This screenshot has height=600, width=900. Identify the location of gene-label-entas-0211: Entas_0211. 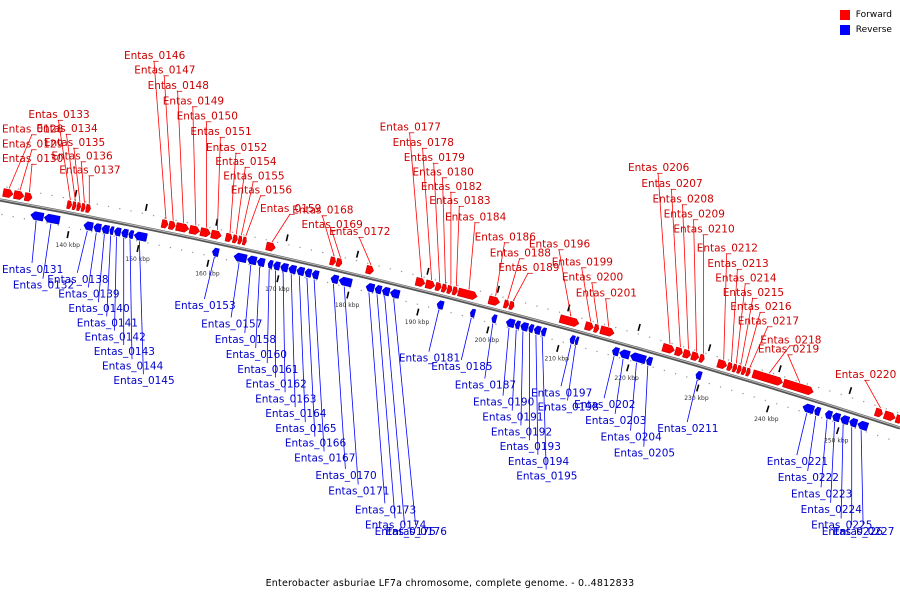
(687, 429).